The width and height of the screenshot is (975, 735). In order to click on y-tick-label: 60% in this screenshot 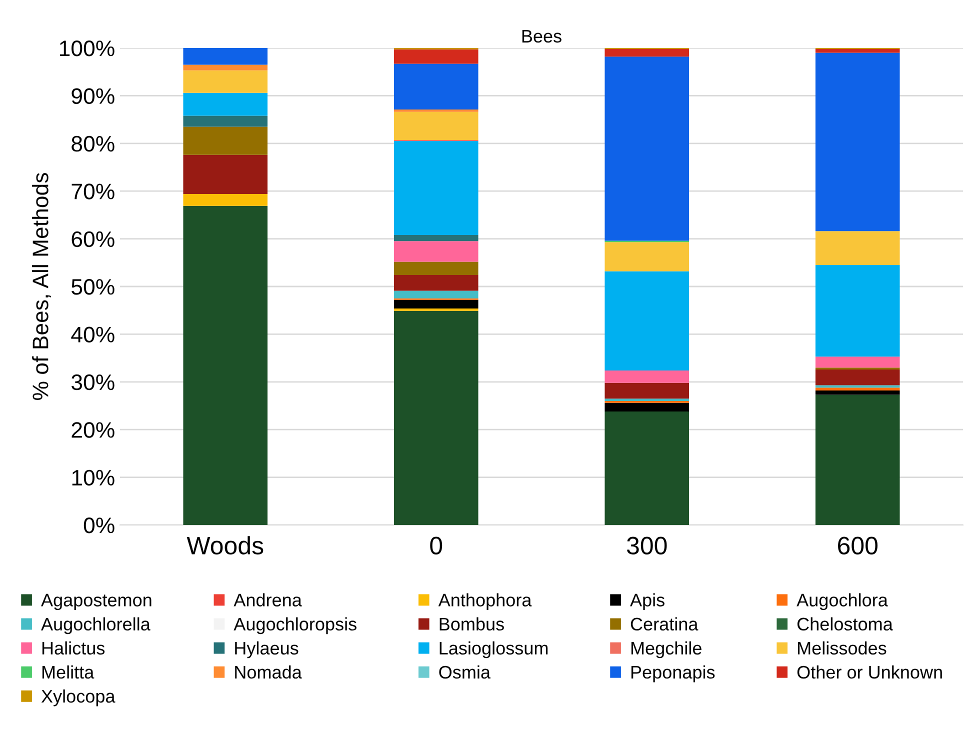, I will do `click(93, 239)`.